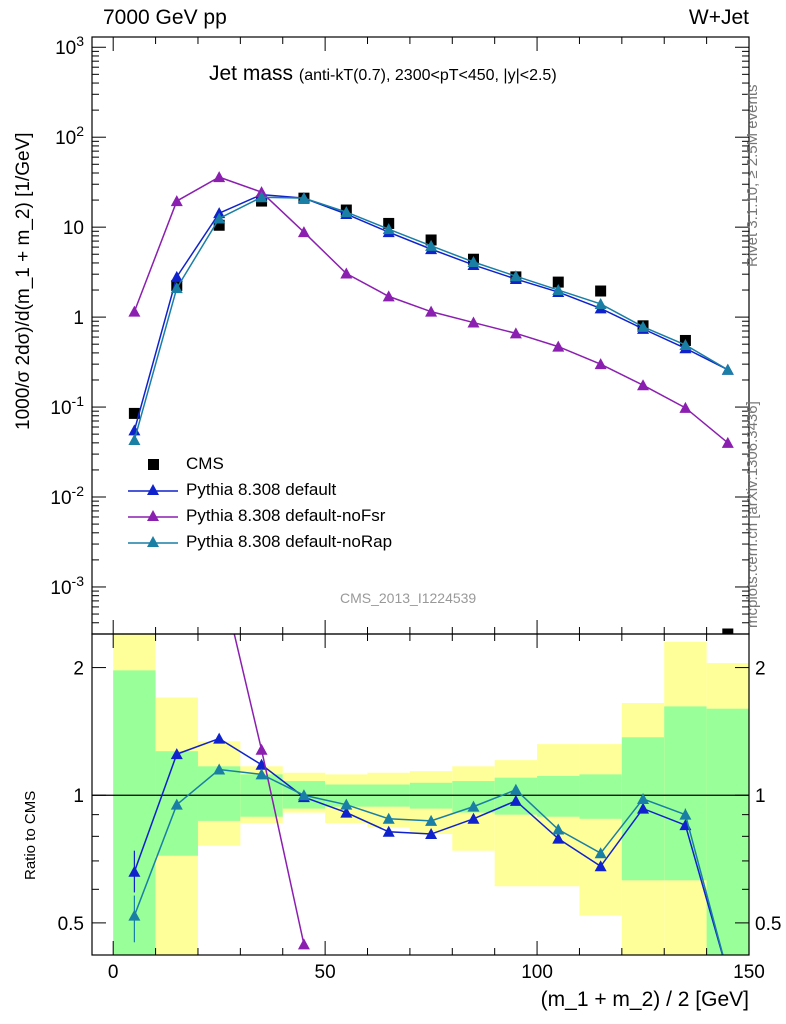 The height and width of the screenshot is (1024, 786). I want to click on ratio-x-tick-label: 100, so click(537, 972).